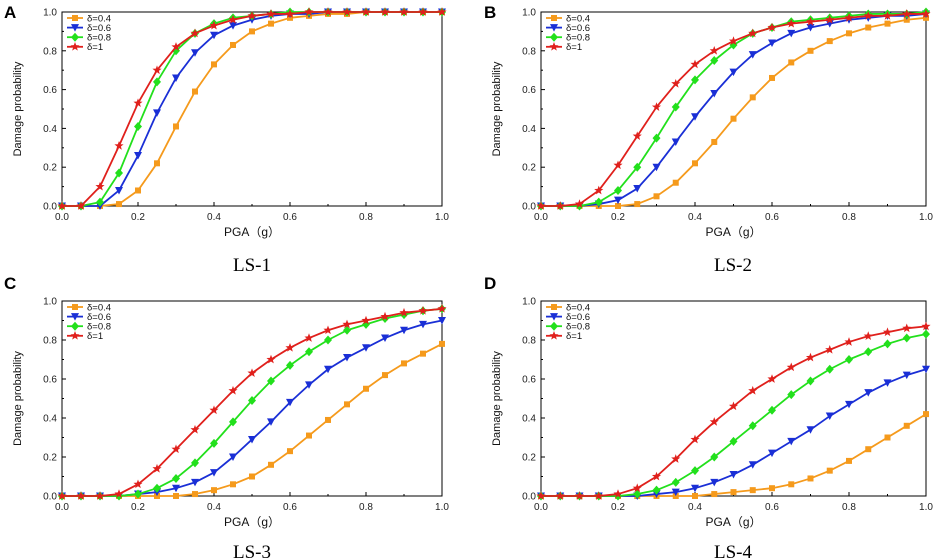 This screenshot has height=560, width=941. I want to click on y-tick-label: 0.6, so click(50, 380).